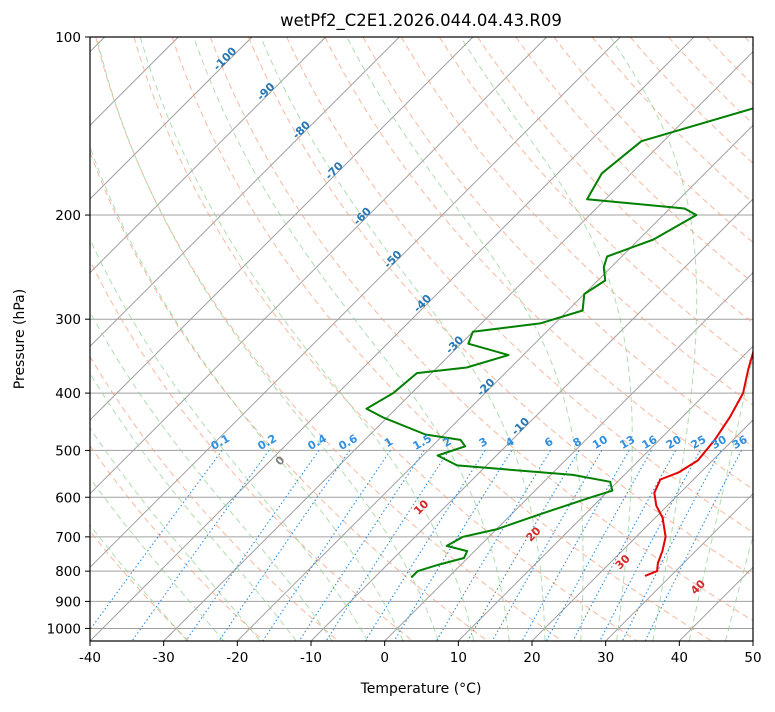  Describe the element at coordinates (68, 38) in the screenshot. I see `y-tick-label: 100` at that location.